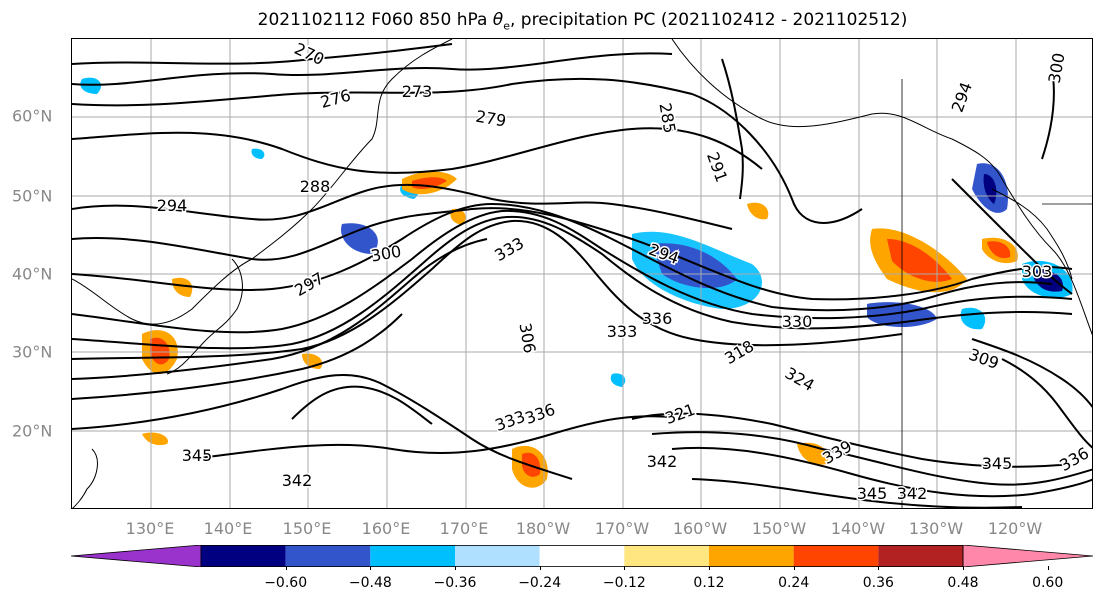 The width and height of the screenshot is (1105, 603). I want to click on contour-label: 270, so click(309, 54).